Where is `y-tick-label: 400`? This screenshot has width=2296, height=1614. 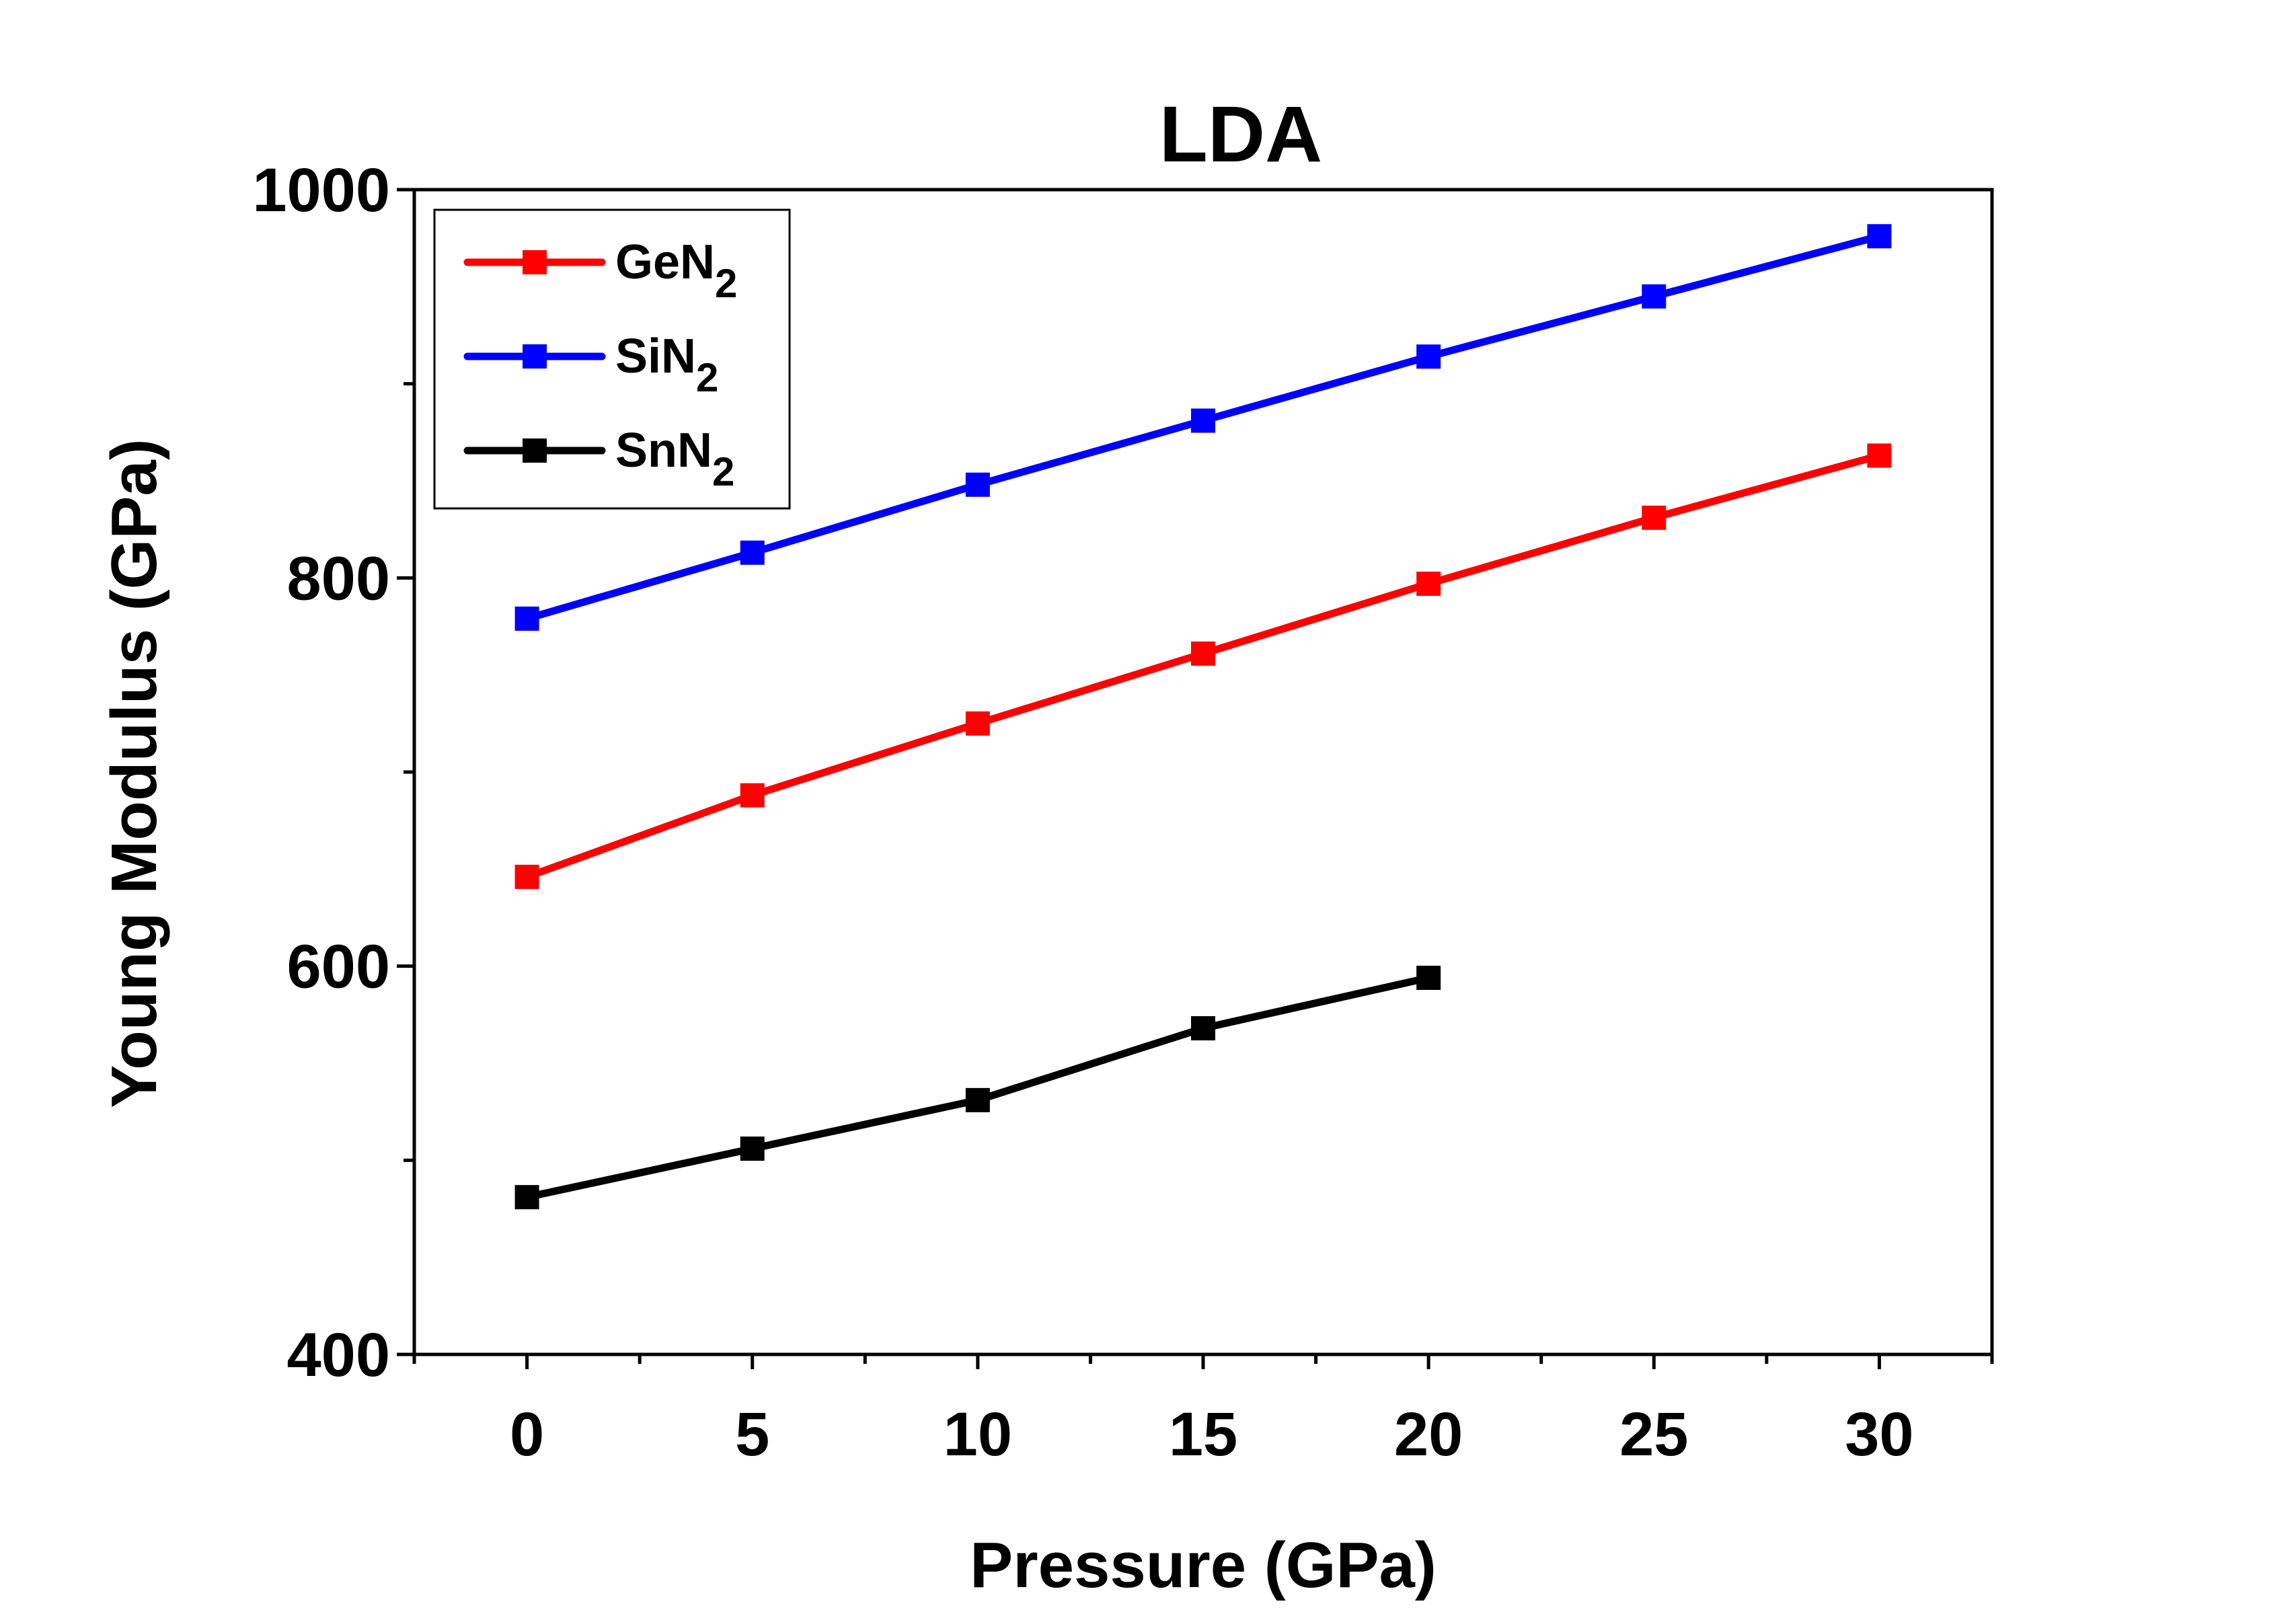 y-tick-label: 400 is located at coordinates (339, 1355).